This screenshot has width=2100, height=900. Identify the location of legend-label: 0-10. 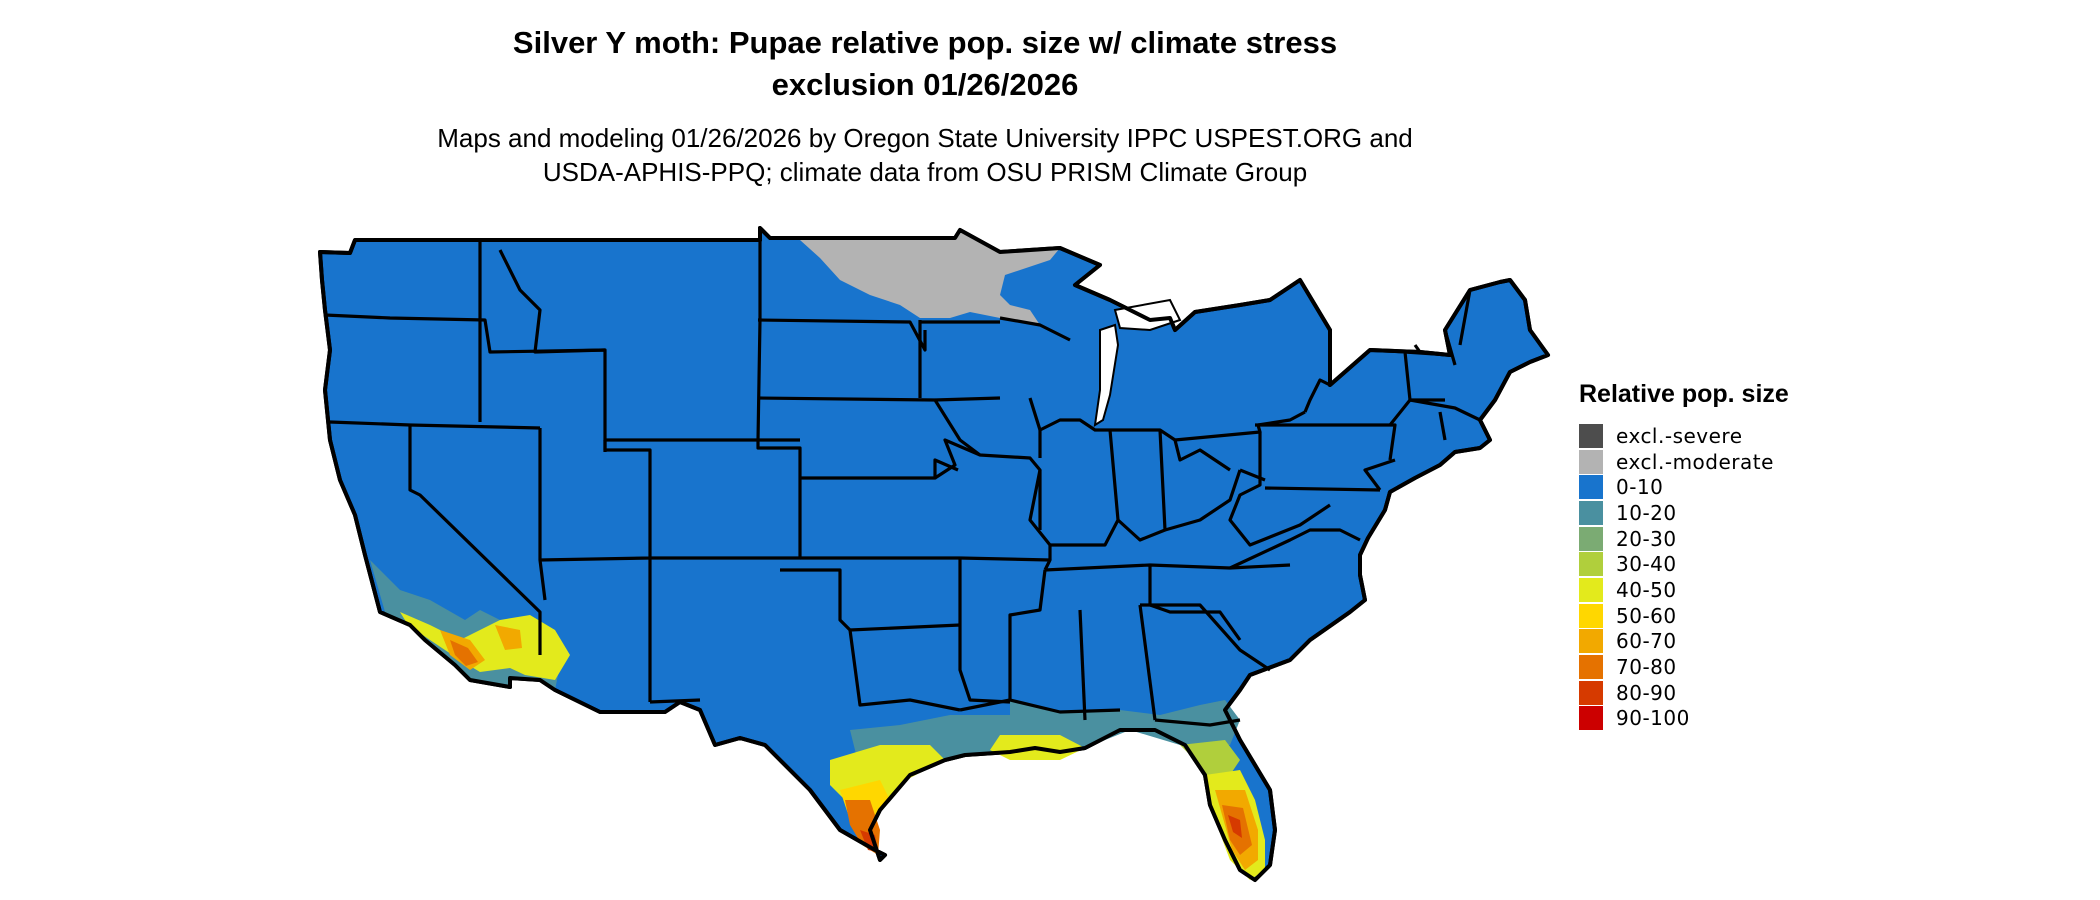
(1640, 487).